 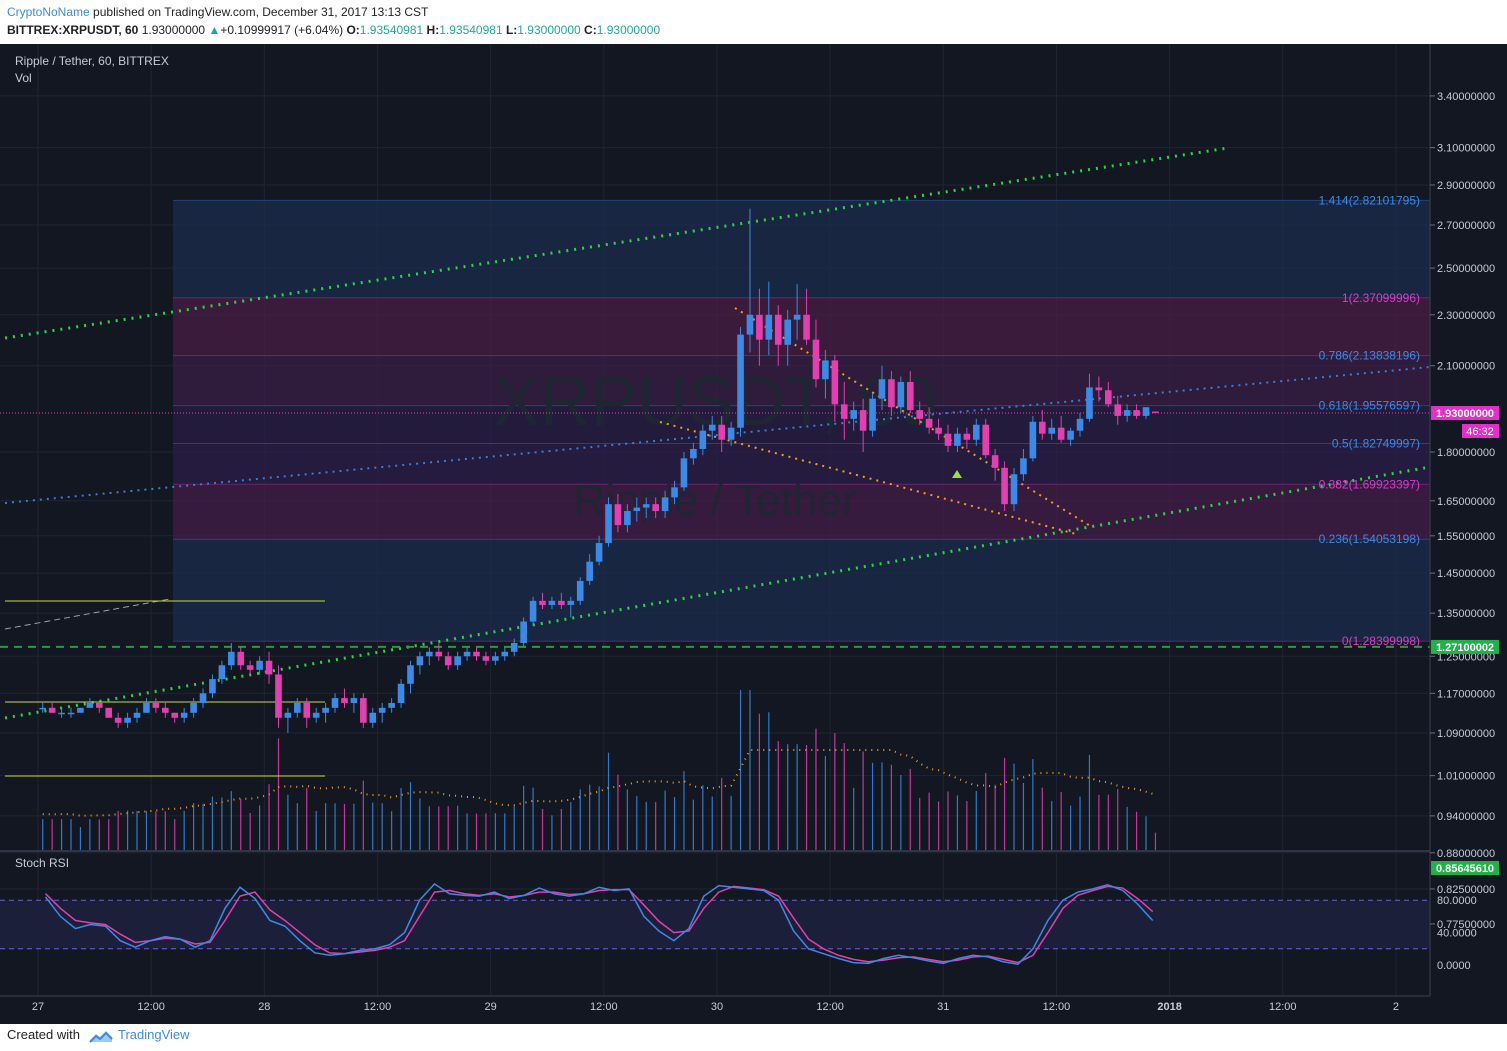 What do you see at coordinates (471, 30) in the screenshot?
I see `high-value: 1.93540981` at bounding box center [471, 30].